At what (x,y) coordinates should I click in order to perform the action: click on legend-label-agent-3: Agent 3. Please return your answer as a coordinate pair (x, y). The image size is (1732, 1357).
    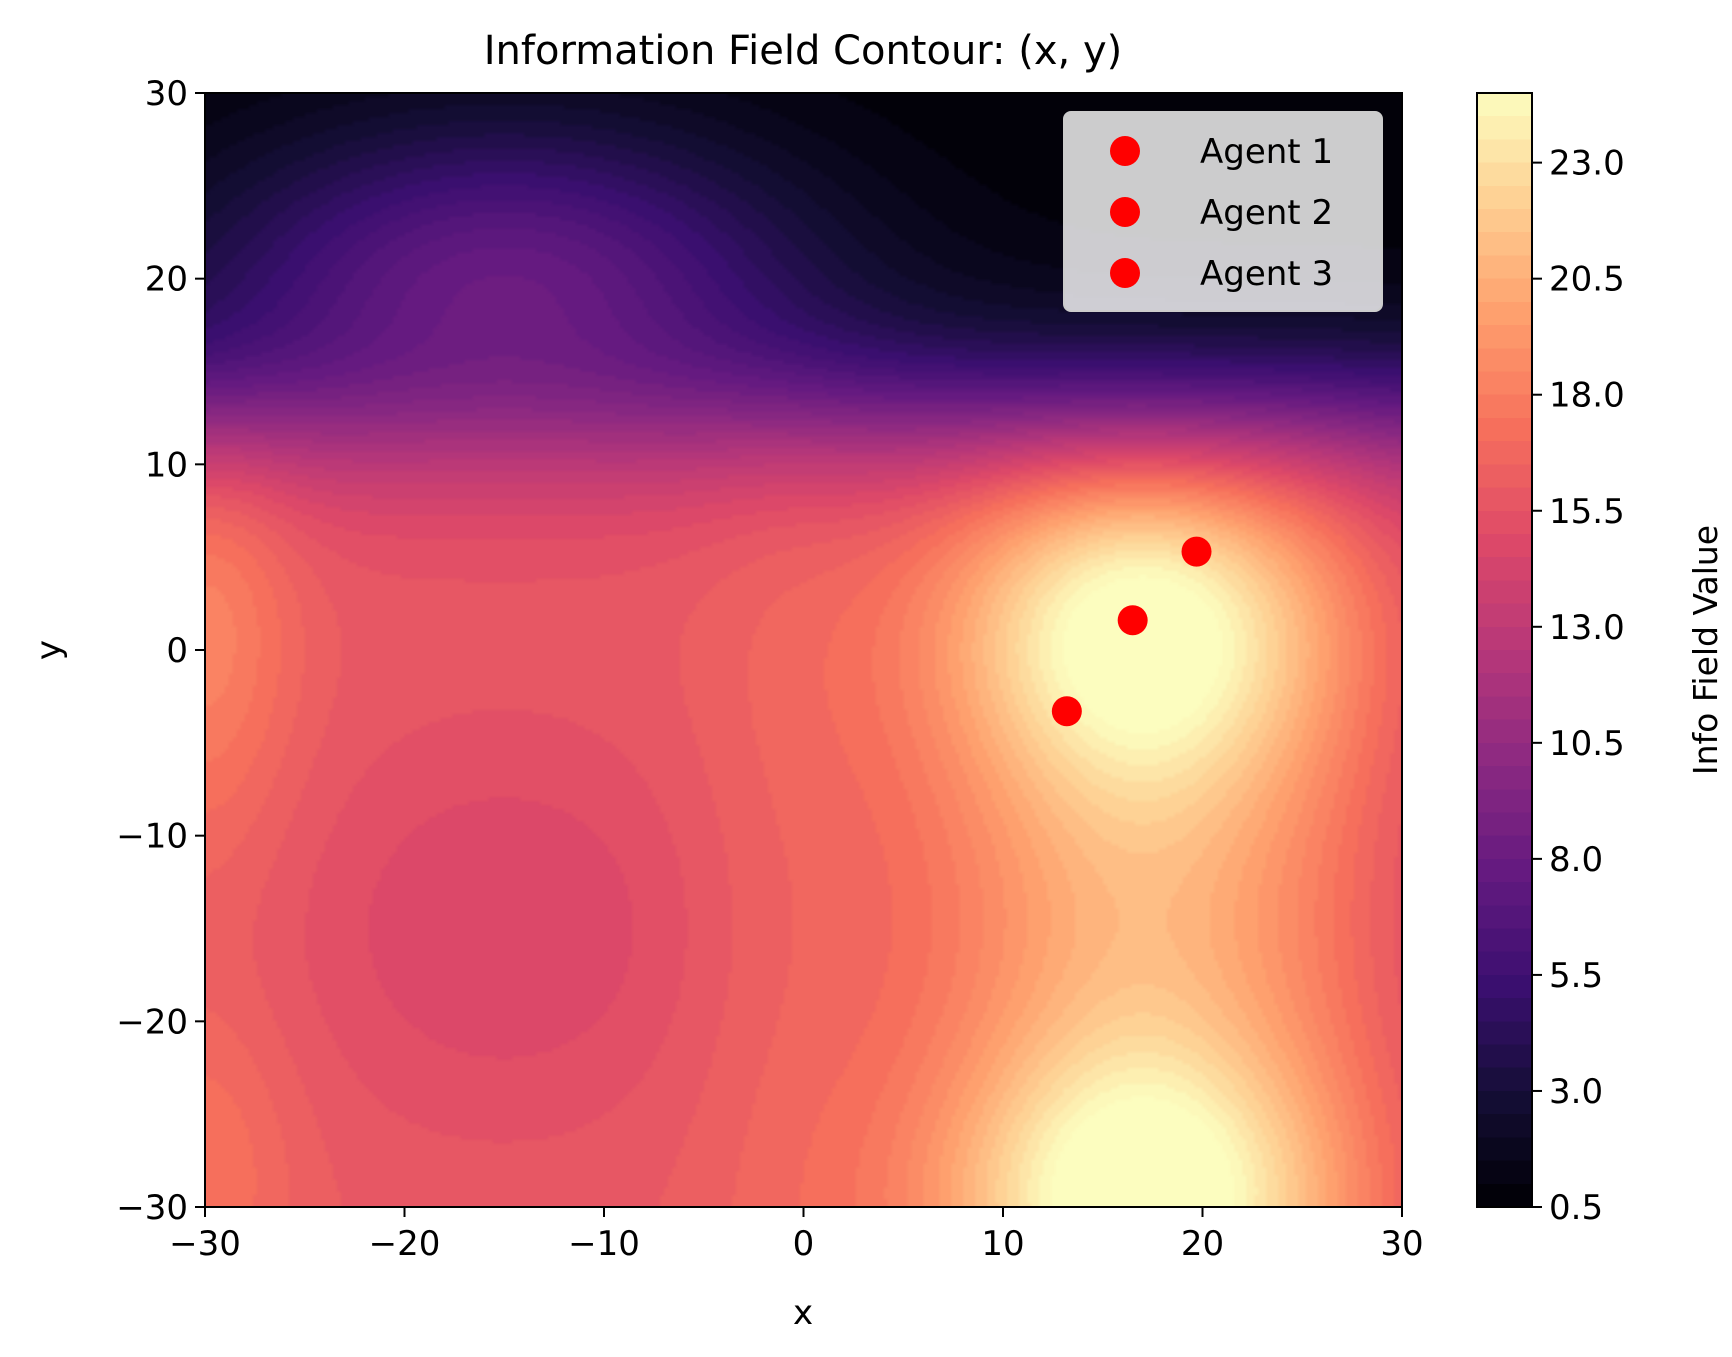
    Looking at the image, I should click on (1266, 274).